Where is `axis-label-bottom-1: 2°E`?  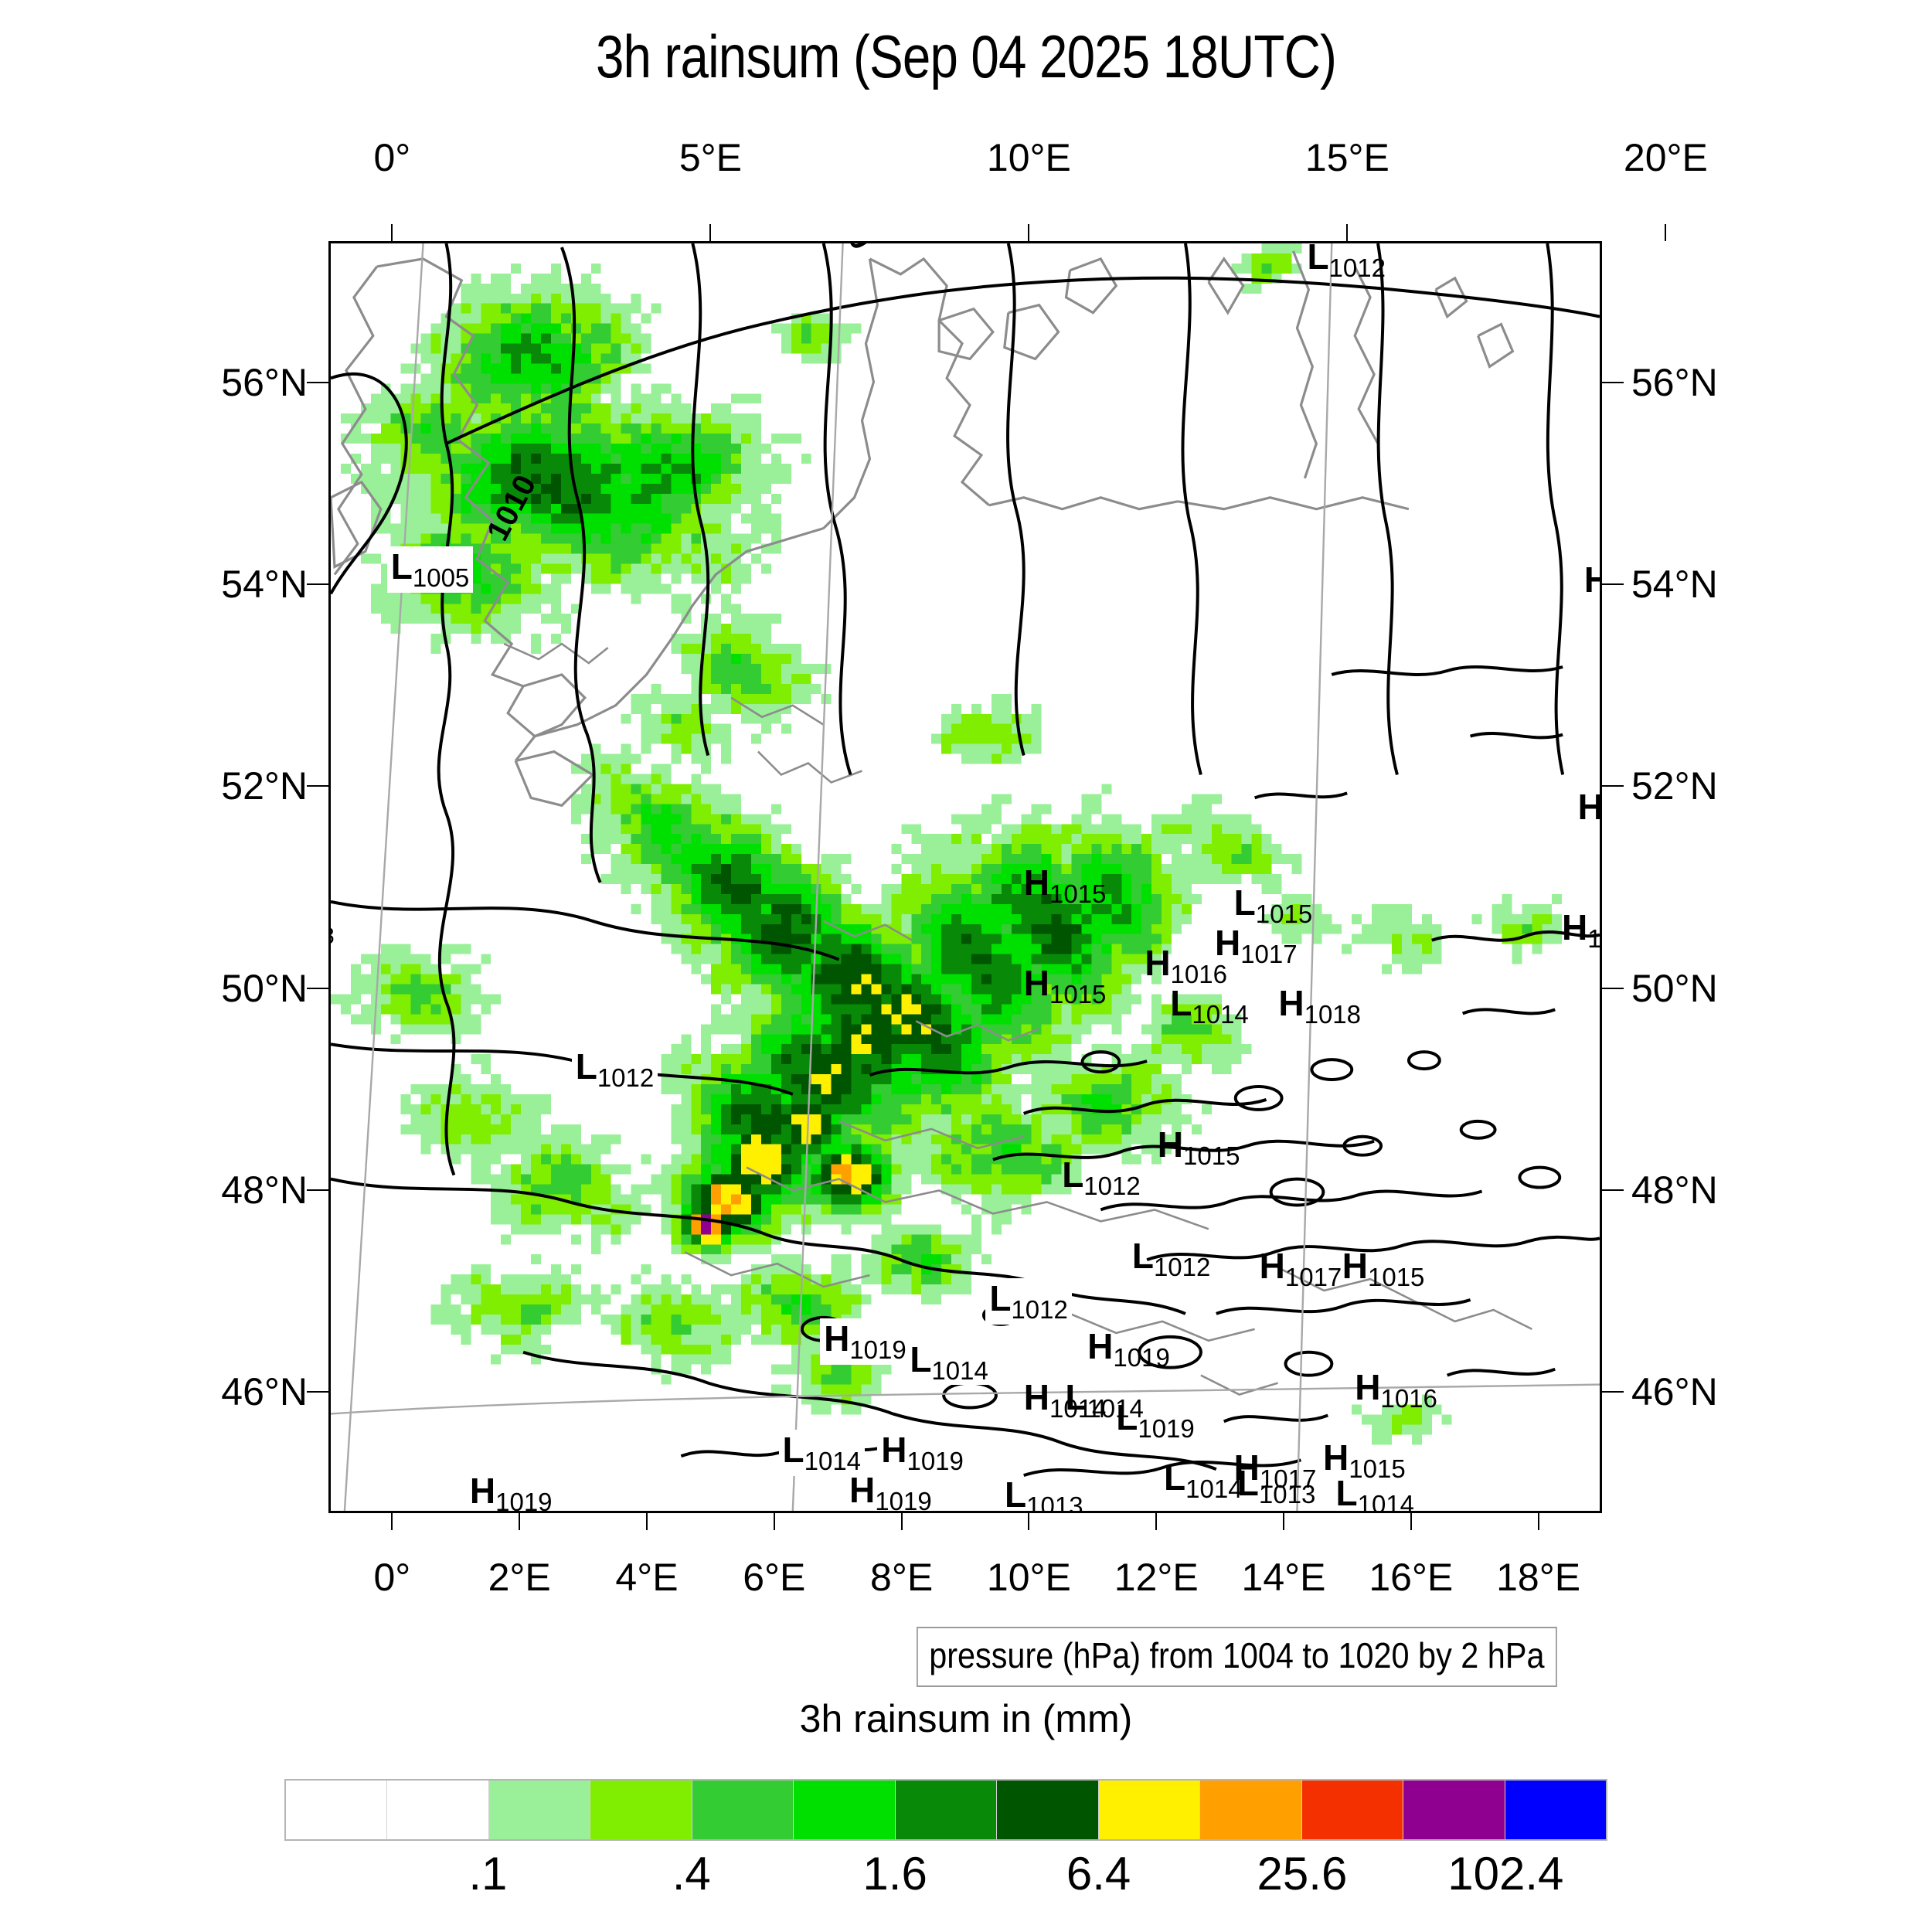
axis-label-bottom-1: 2°E is located at coordinates (519, 1577).